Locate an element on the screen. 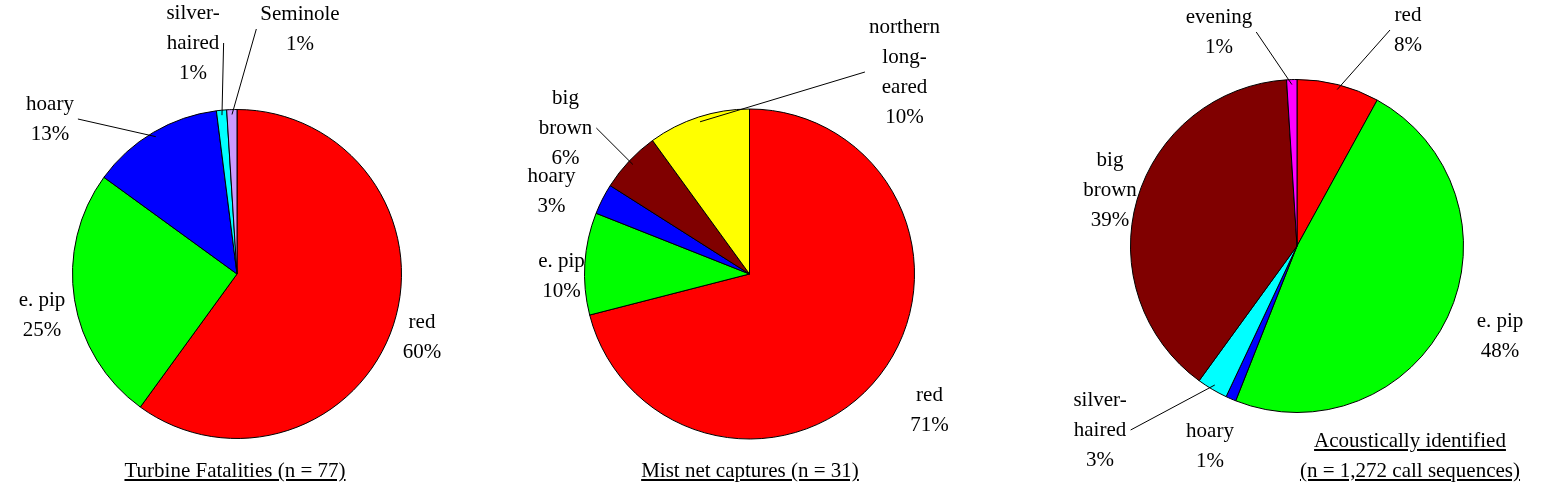 The image size is (1557, 493). text: Turbine Fatalities (n = 77) is located at coordinates (235, 470).